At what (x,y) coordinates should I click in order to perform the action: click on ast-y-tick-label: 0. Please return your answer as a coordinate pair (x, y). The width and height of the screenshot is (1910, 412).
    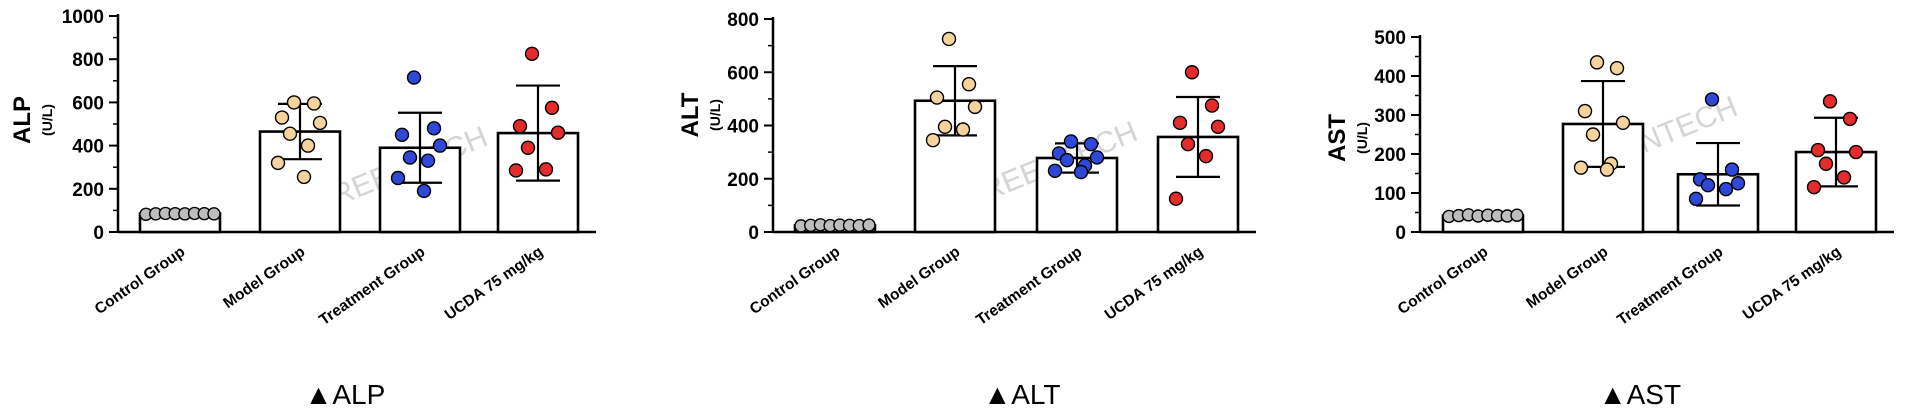
    Looking at the image, I should click on (1400, 233).